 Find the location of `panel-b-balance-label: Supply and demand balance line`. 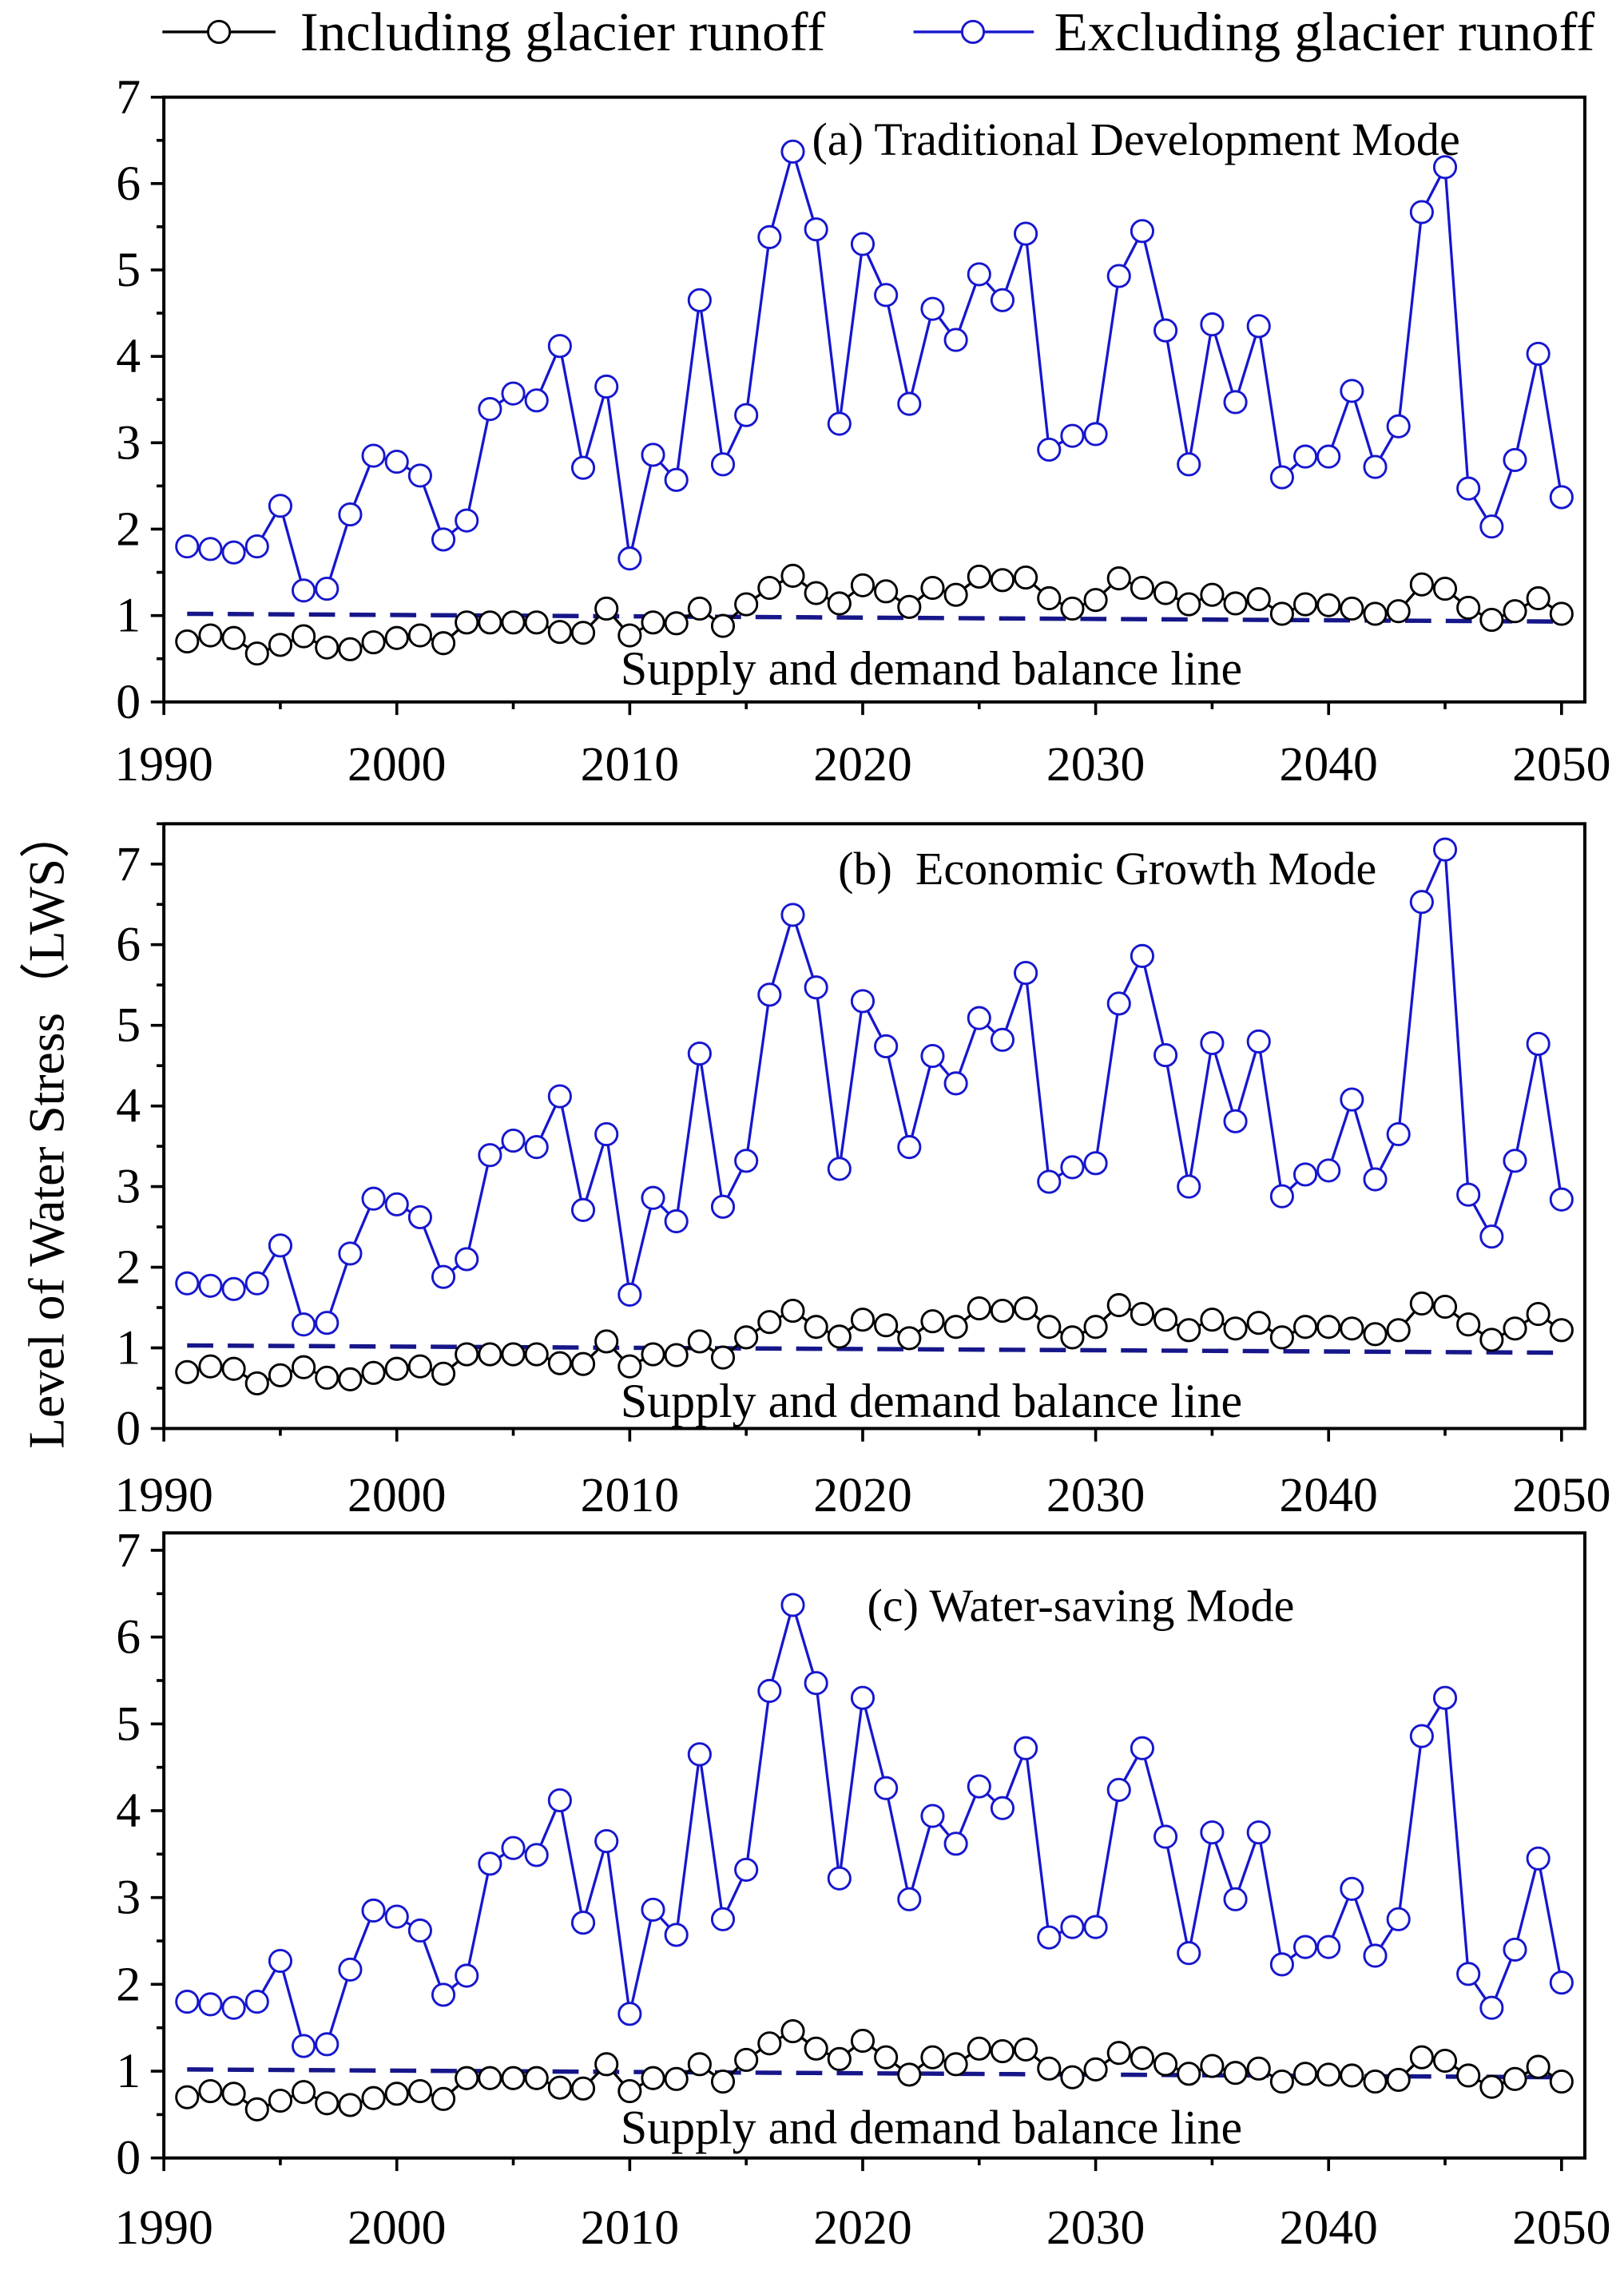

panel-b-balance-label: Supply and demand balance line is located at coordinates (932, 1401).